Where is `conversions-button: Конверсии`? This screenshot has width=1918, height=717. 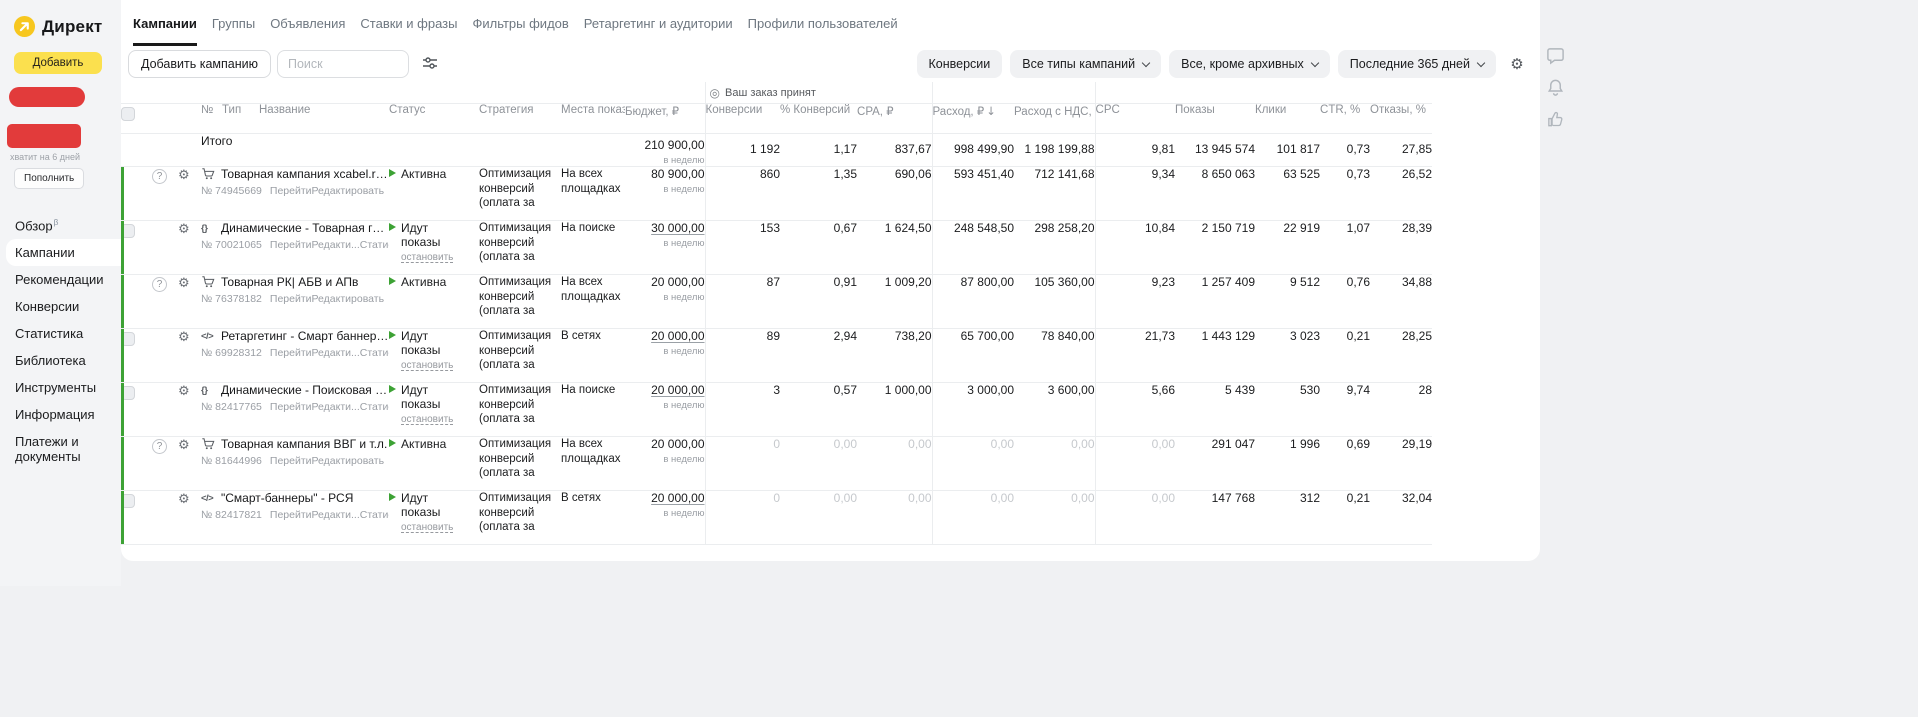 conversions-button: Конверсии is located at coordinates (959, 64).